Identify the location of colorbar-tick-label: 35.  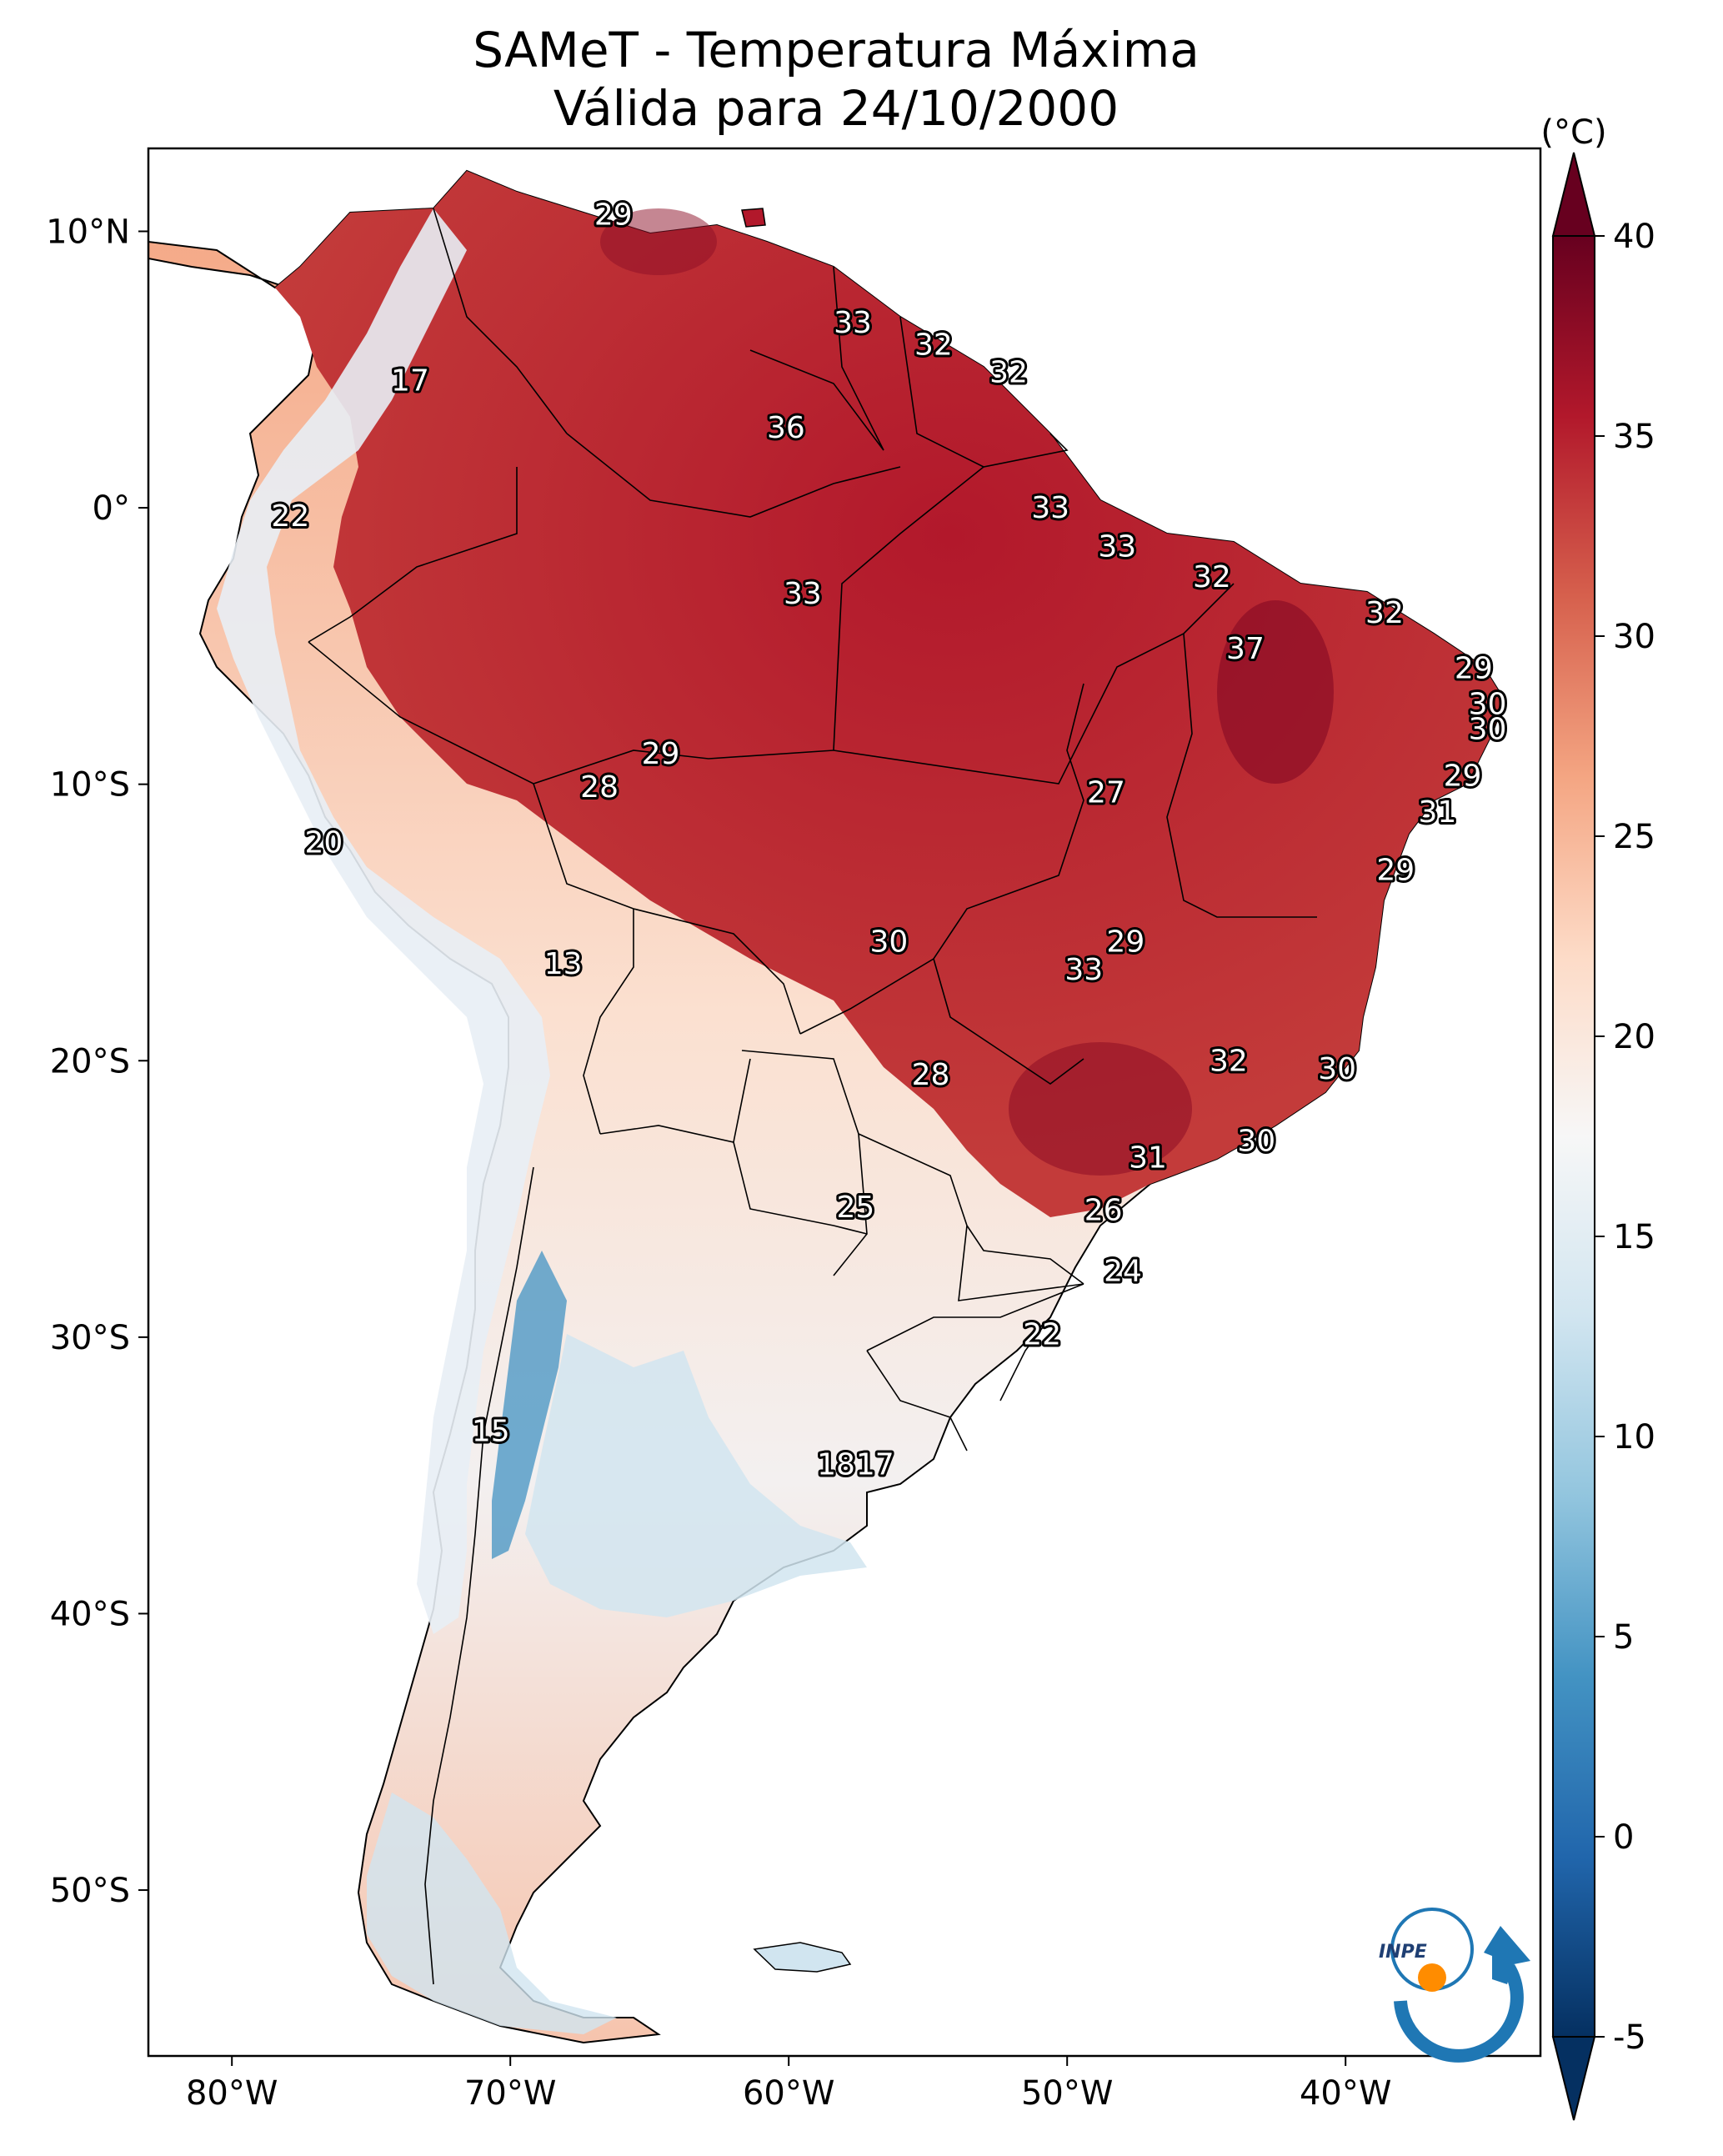
(1634, 437).